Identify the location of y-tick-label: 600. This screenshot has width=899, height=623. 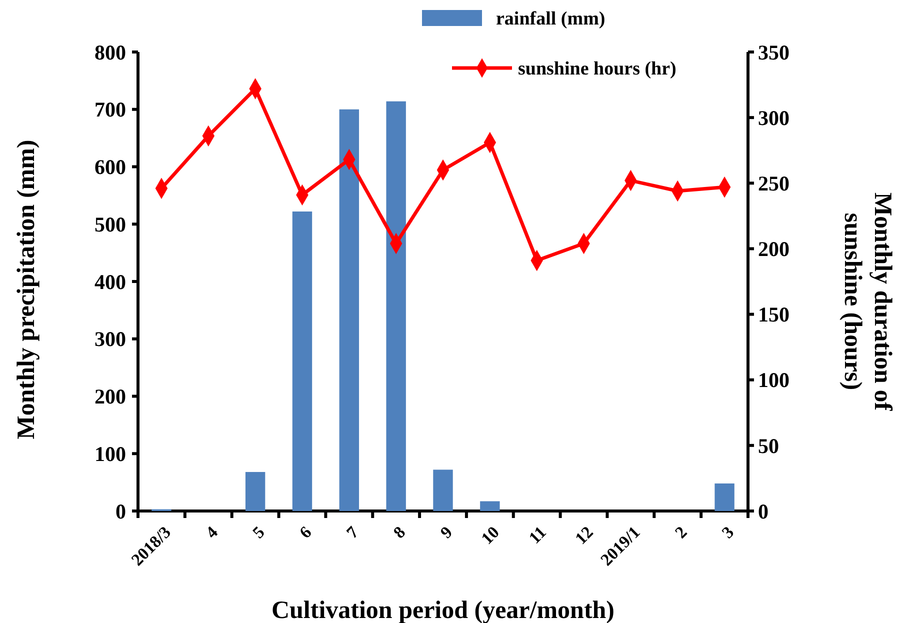
(110, 167).